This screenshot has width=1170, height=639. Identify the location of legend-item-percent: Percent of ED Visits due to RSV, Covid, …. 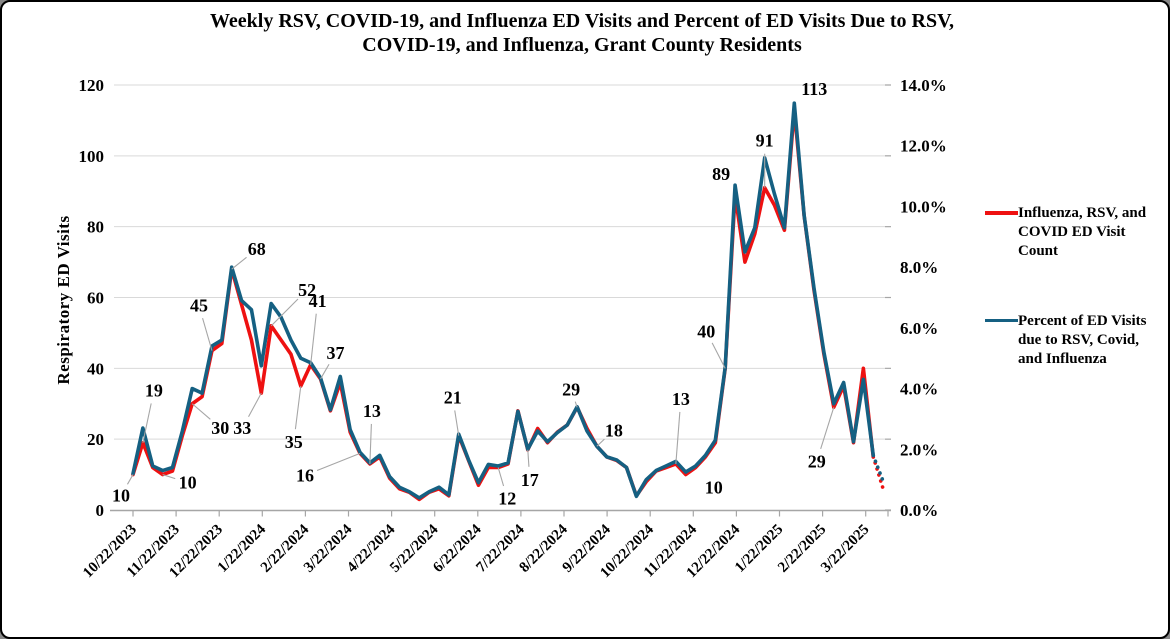
(1076, 340).